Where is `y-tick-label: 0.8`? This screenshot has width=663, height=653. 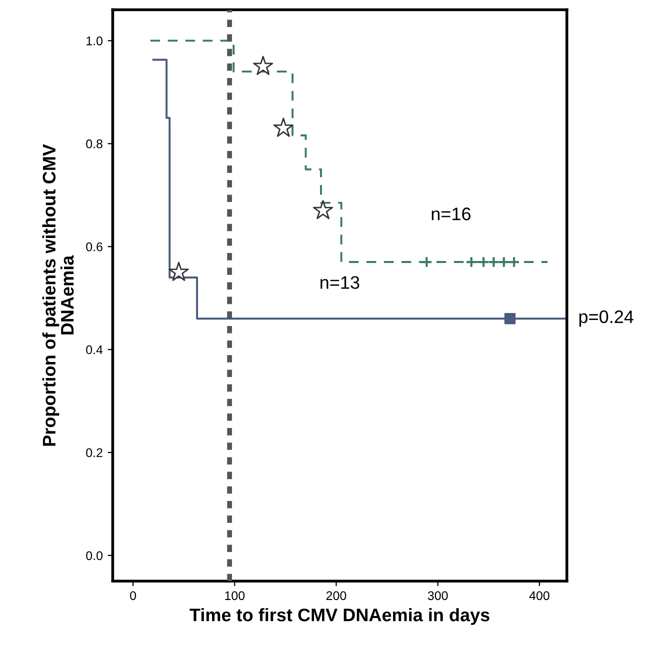 y-tick-label: 0.8 is located at coordinates (94, 143).